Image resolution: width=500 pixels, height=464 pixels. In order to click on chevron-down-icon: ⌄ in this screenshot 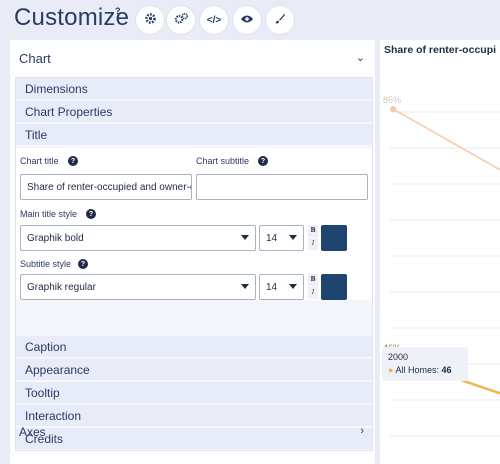, I will do `click(360, 58)`.